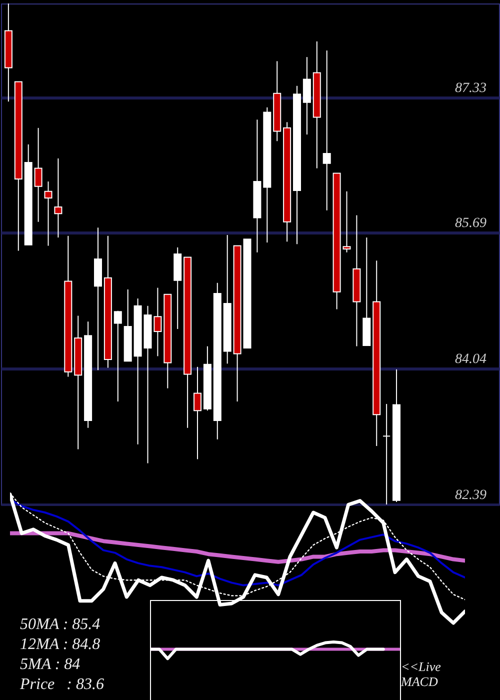  What do you see at coordinates (470, 360) in the screenshot?
I see `y-tick-label: 84.04` at bounding box center [470, 360].